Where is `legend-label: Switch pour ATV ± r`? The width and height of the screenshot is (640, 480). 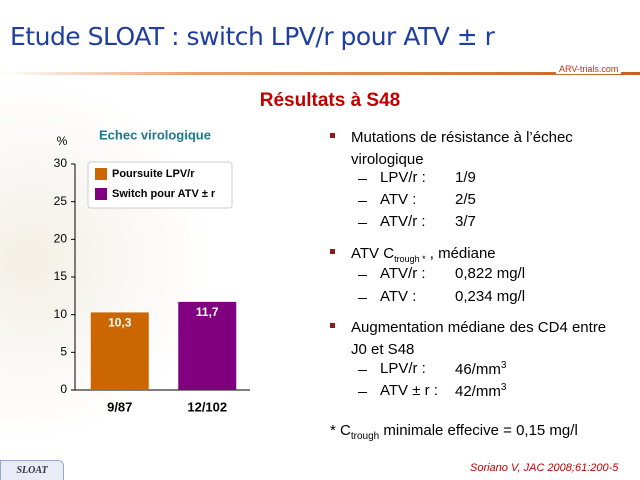
legend-label: Switch pour ATV ± r is located at coordinates (164, 194).